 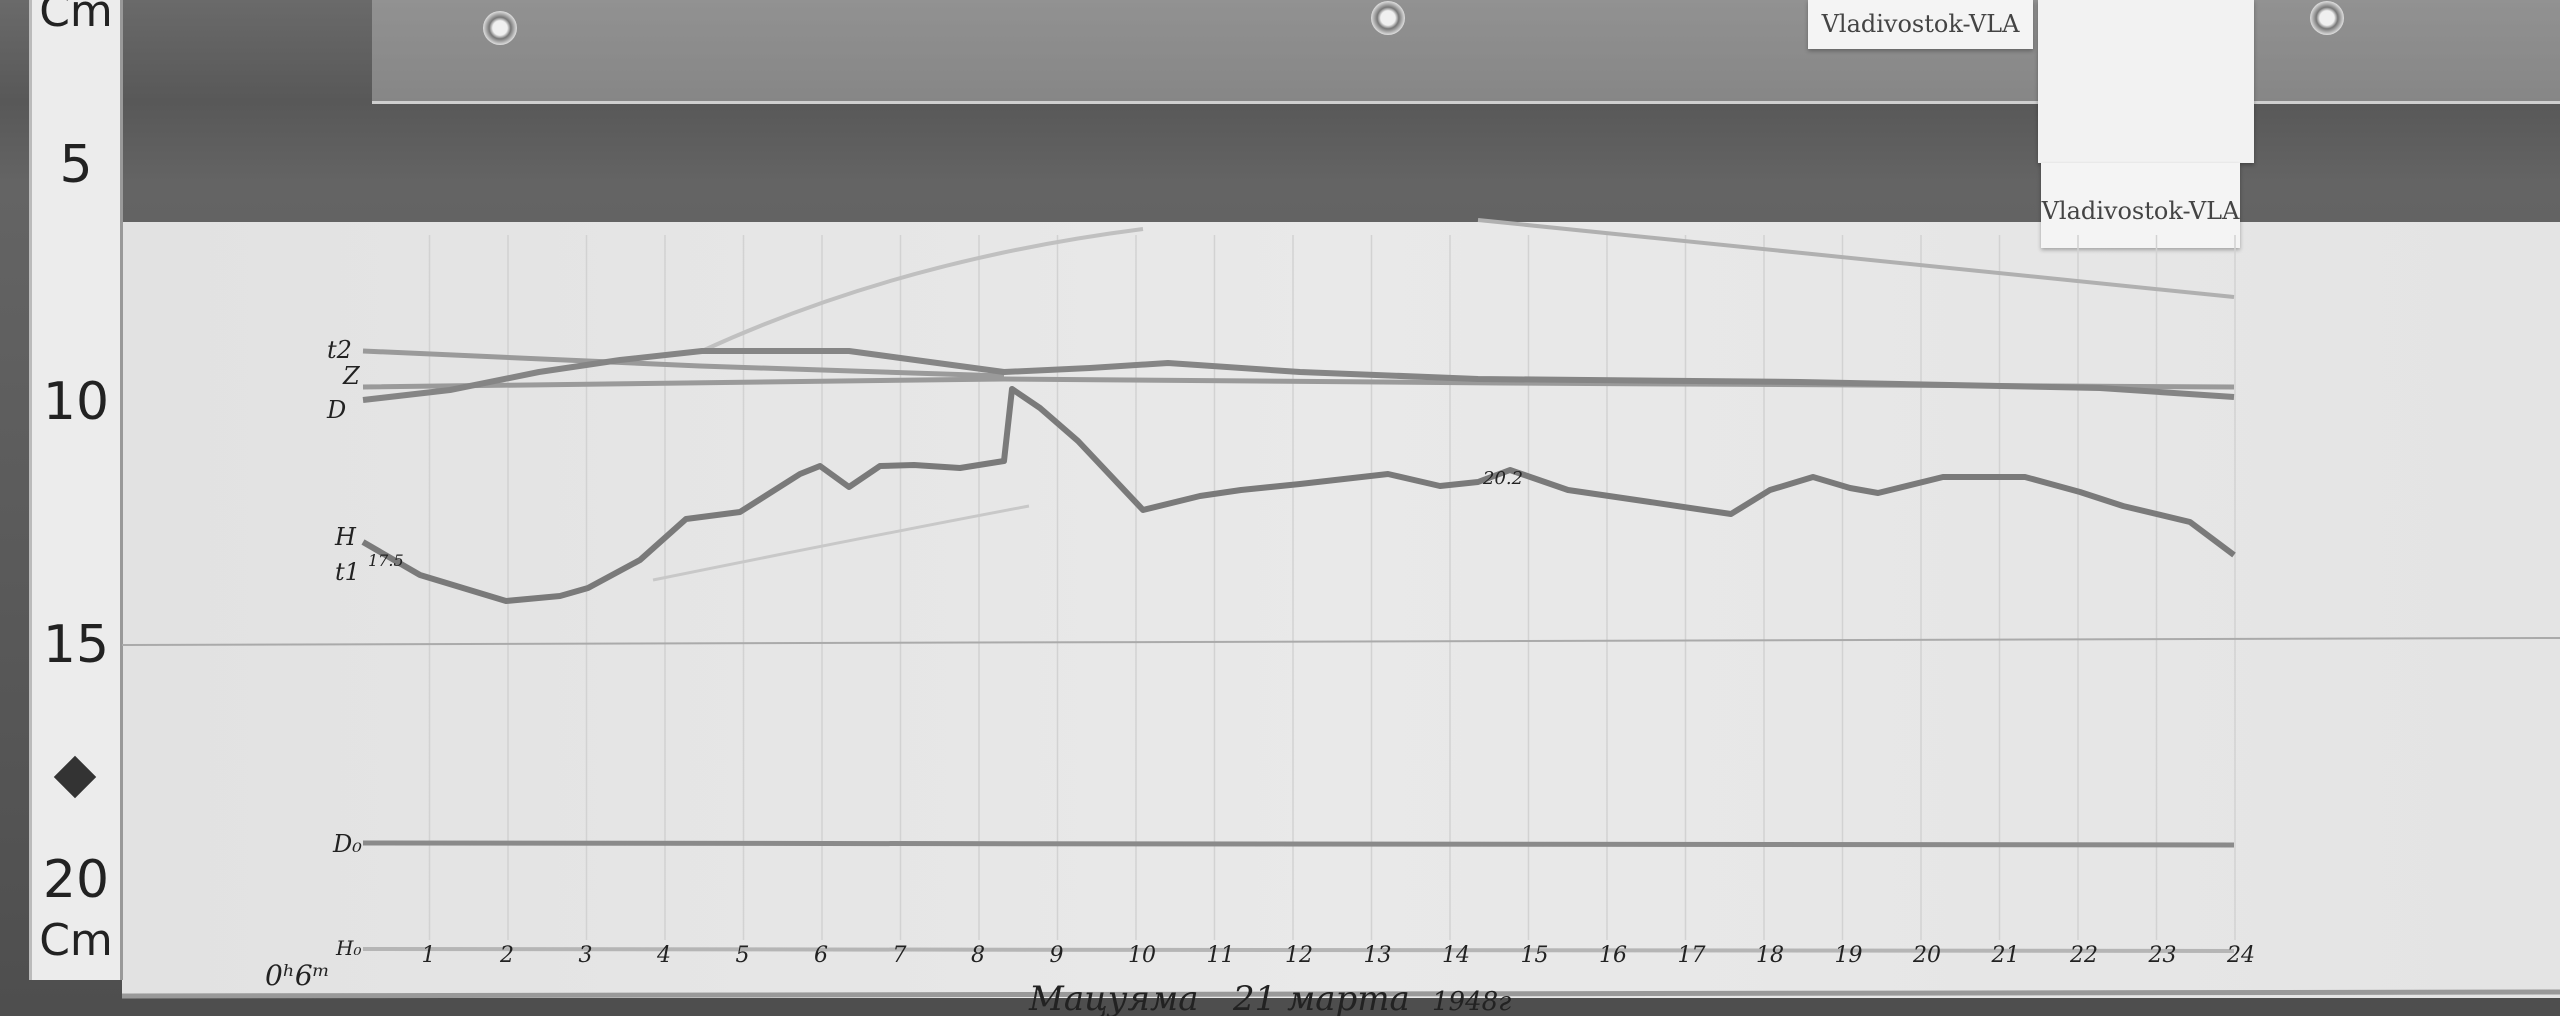 What do you see at coordinates (386, 560) in the screenshot?
I see `t1-value: 17.5` at bounding box center [386, 560].